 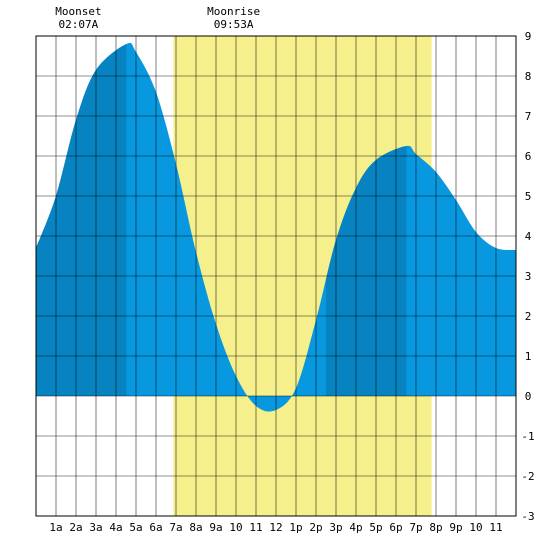 What do you see at coordinates (79, 24) in the screenshot?
I see `moon-event-time: 02:07A` at bounding box center [79, 24].